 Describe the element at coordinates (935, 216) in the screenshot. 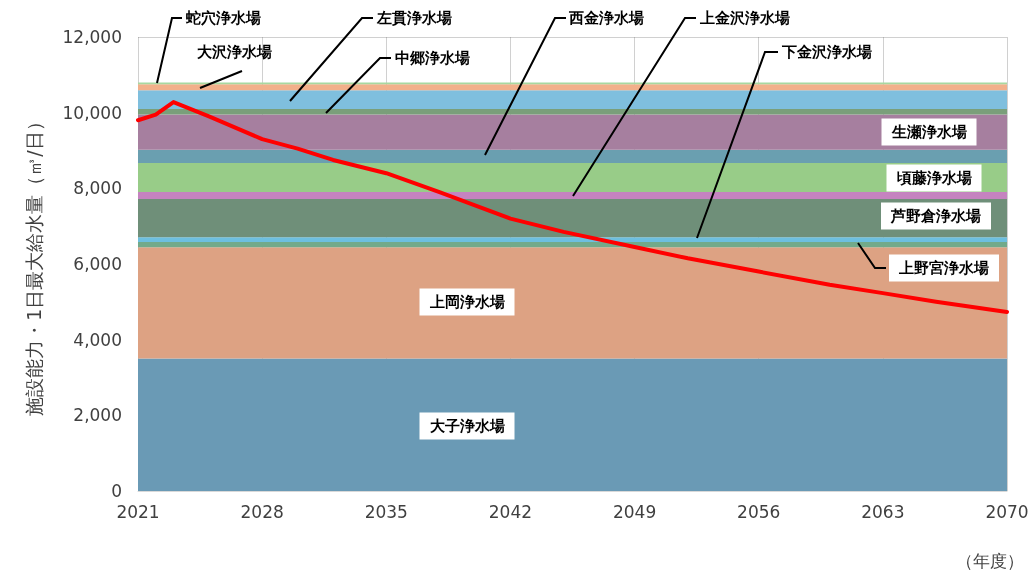

I see `series-label: 芦野倉浄水場` at that location.